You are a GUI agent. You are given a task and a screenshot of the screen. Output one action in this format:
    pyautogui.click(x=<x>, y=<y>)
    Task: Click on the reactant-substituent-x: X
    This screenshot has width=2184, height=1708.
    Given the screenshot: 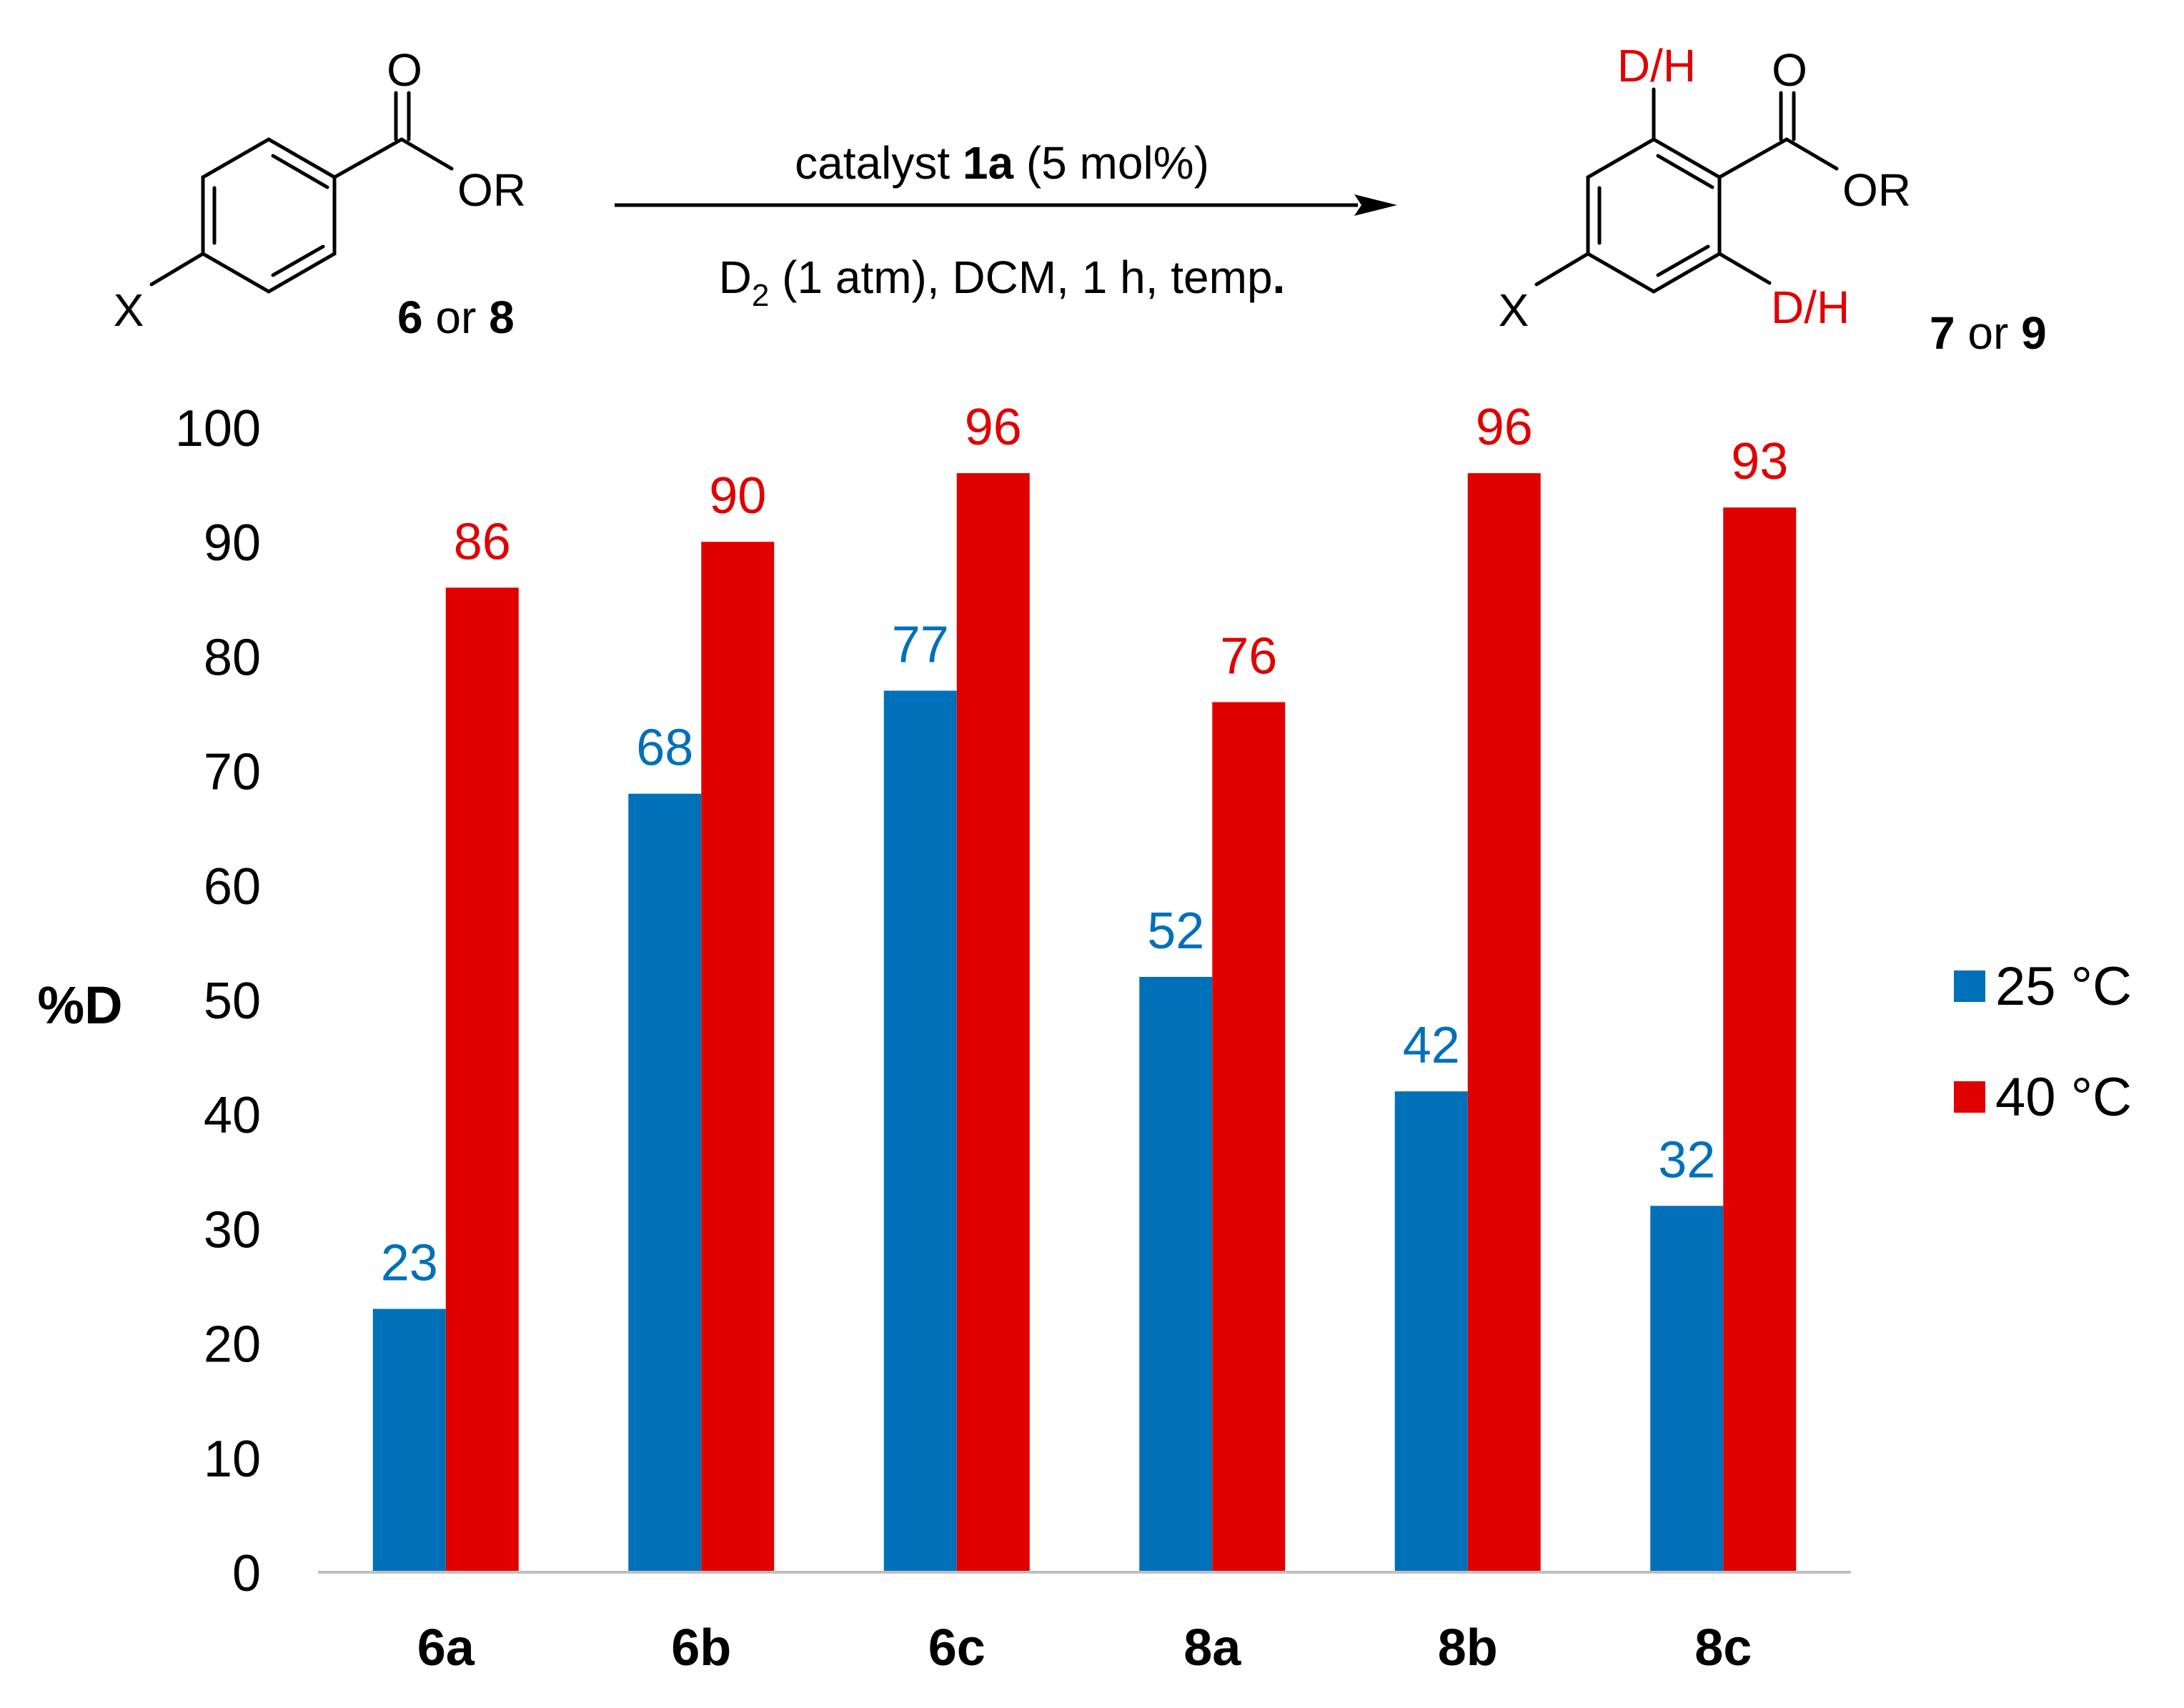 What is the action you would take?
    pyautogui.click(x=129, y=310)
    